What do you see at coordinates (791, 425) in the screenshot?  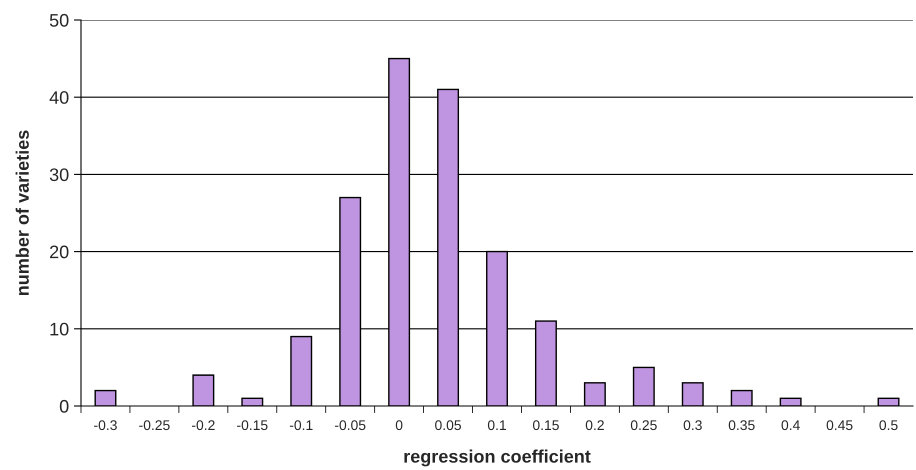 I see `x-tick-label: 0.4` at bounding box center [791, 425].